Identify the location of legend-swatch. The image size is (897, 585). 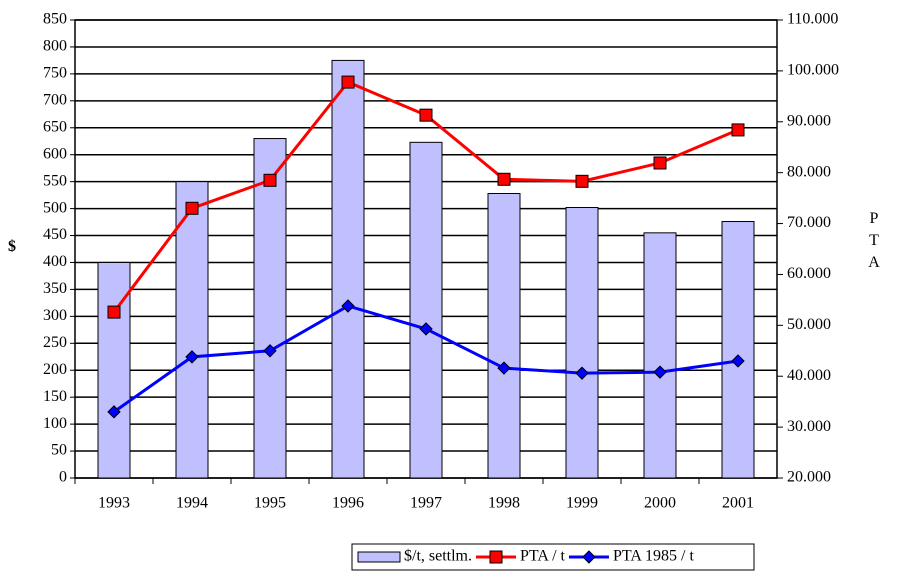
(379, 557).